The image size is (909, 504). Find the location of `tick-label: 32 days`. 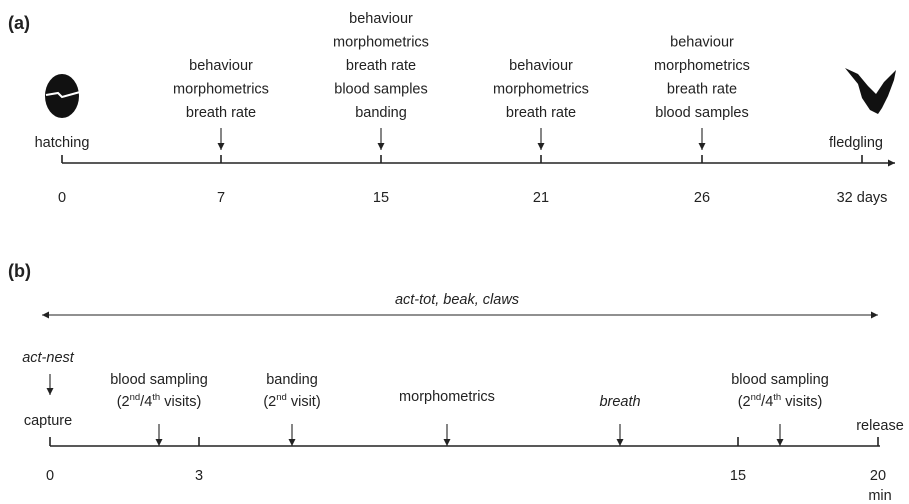

tick-label: 32 days is located at coordinates (862, 198).